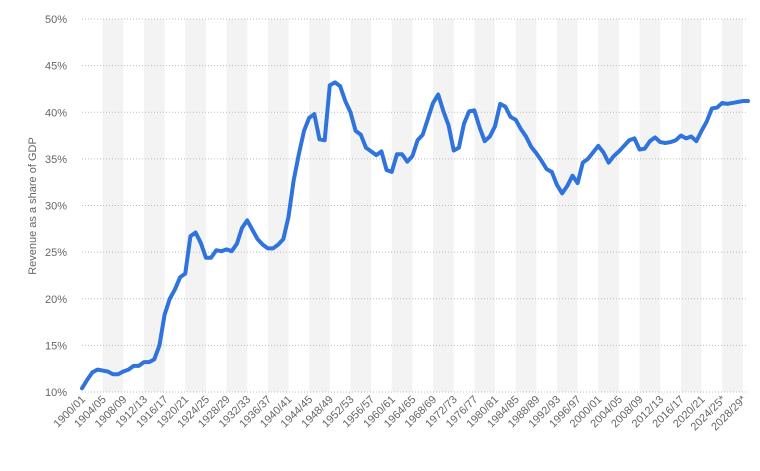 This screenshot has height=471, width=760. What do you see at coordinates (56, 160) in the screenshot?
I see `y-tick-label: 35%` at bounding box center [56, 160].